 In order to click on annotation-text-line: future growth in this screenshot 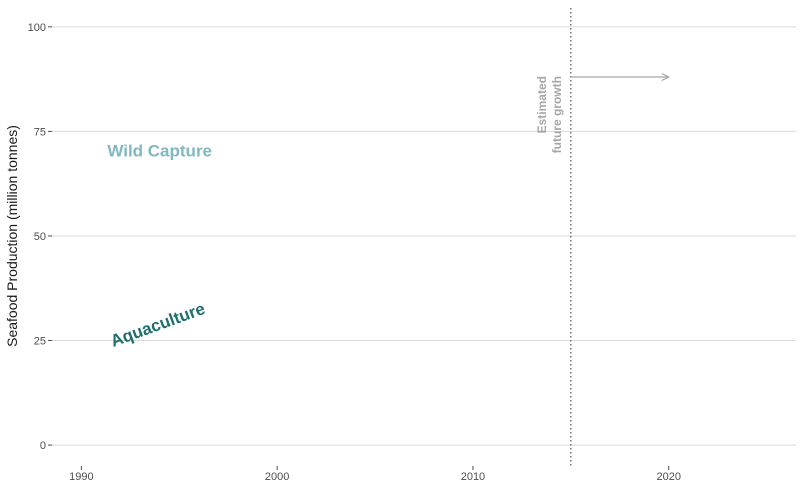, I will do `click(557, 114)`.